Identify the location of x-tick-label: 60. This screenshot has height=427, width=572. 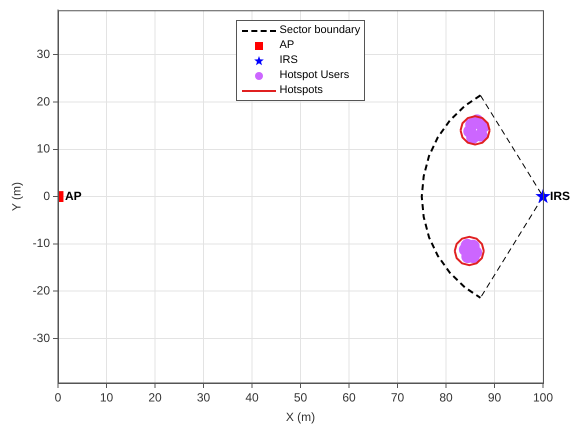
(349, 397).